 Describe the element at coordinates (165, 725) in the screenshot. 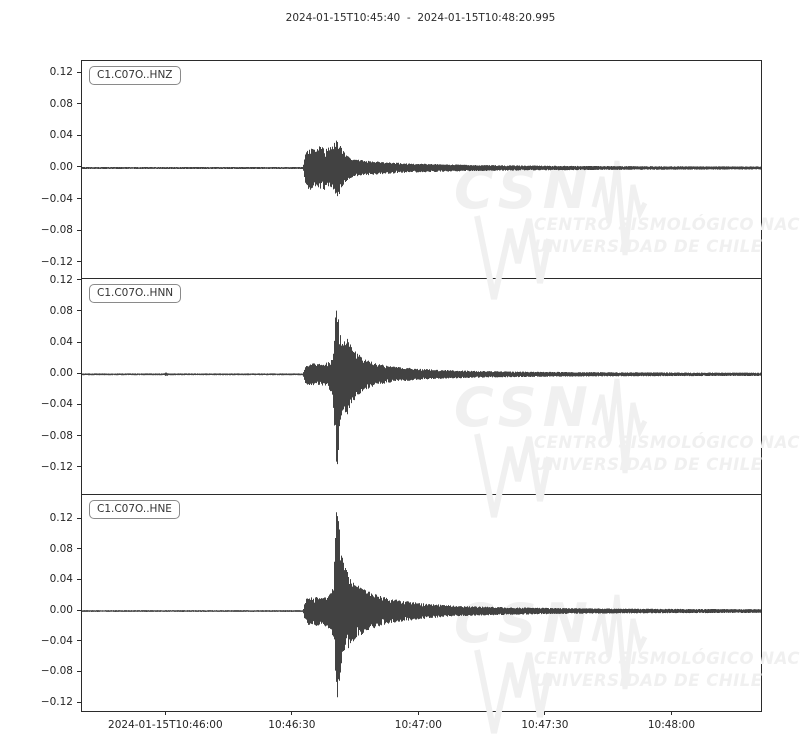

I see `x-tick-label: 2024-01-15T10:46:00` at that location.